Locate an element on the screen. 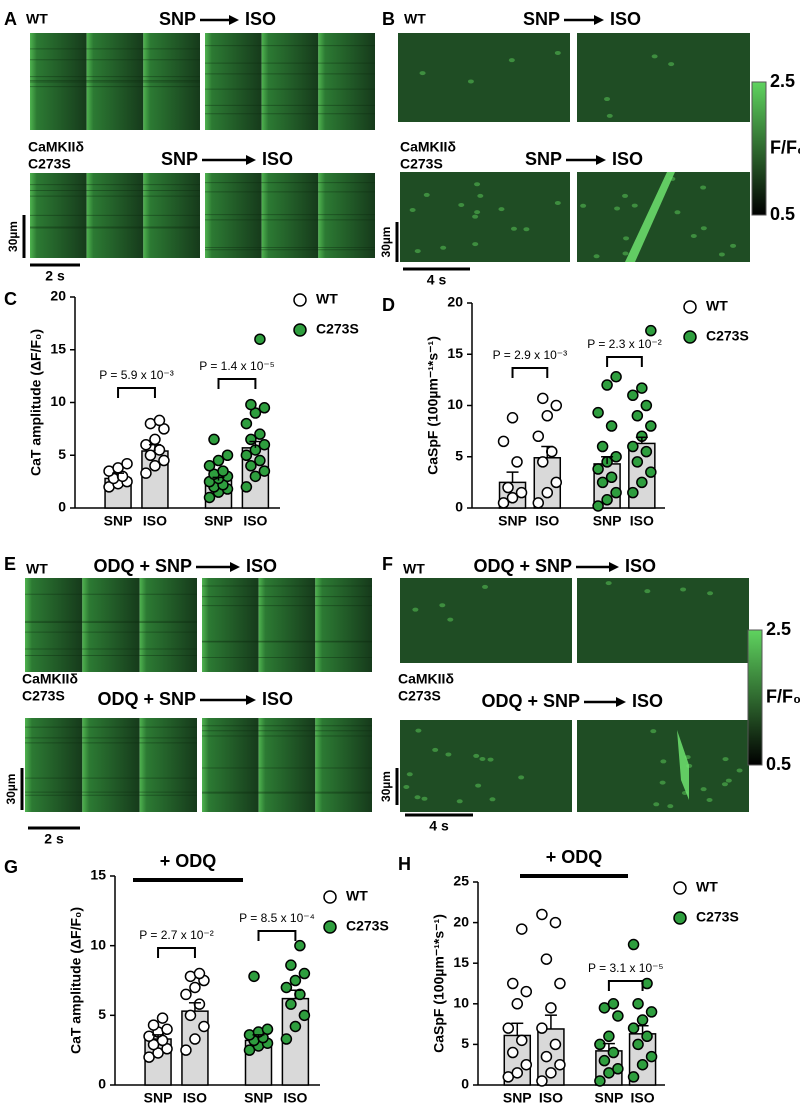 This screenshot has width=800, height=1110. colorbar-tick: 0.5 is located at coordinates (778, 764).